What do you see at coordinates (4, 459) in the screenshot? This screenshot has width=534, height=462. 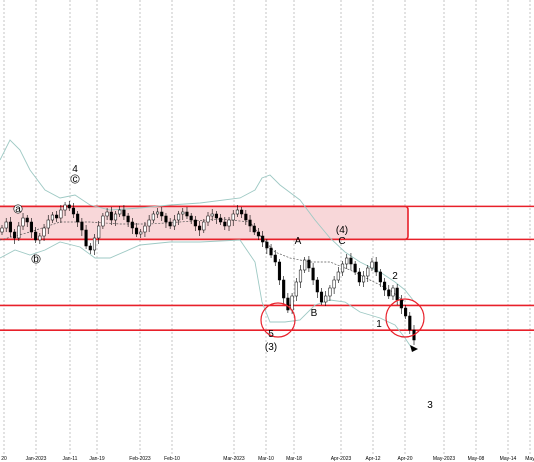 I see `x-tick-label: 20` at bounding box center [4, 459].